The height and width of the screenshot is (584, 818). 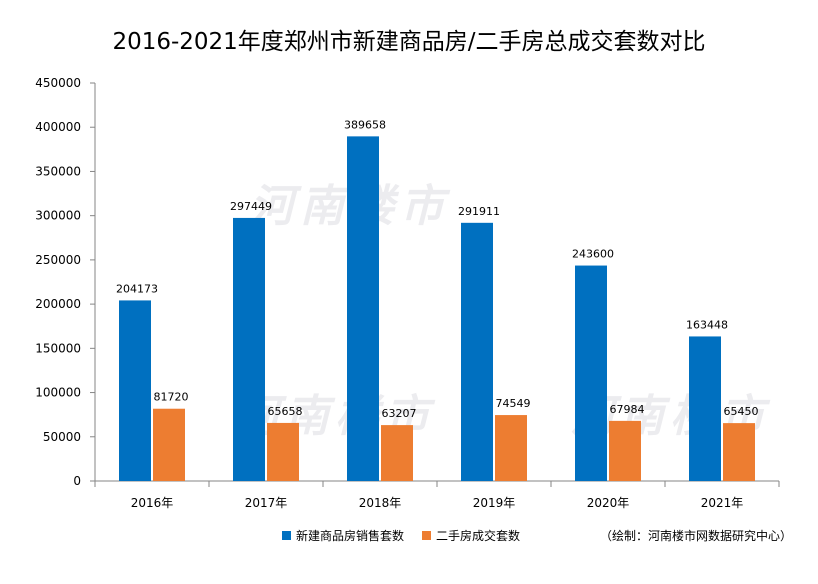 I want to click on legend-label-new: 新建商品房销售套数, so click(x=350, y=536).